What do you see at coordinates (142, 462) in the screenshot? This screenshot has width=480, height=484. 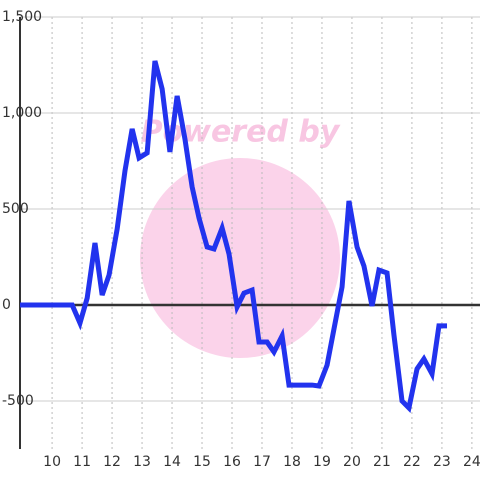 I see `x-tick-label: 13` at bounding box center [142, 462].